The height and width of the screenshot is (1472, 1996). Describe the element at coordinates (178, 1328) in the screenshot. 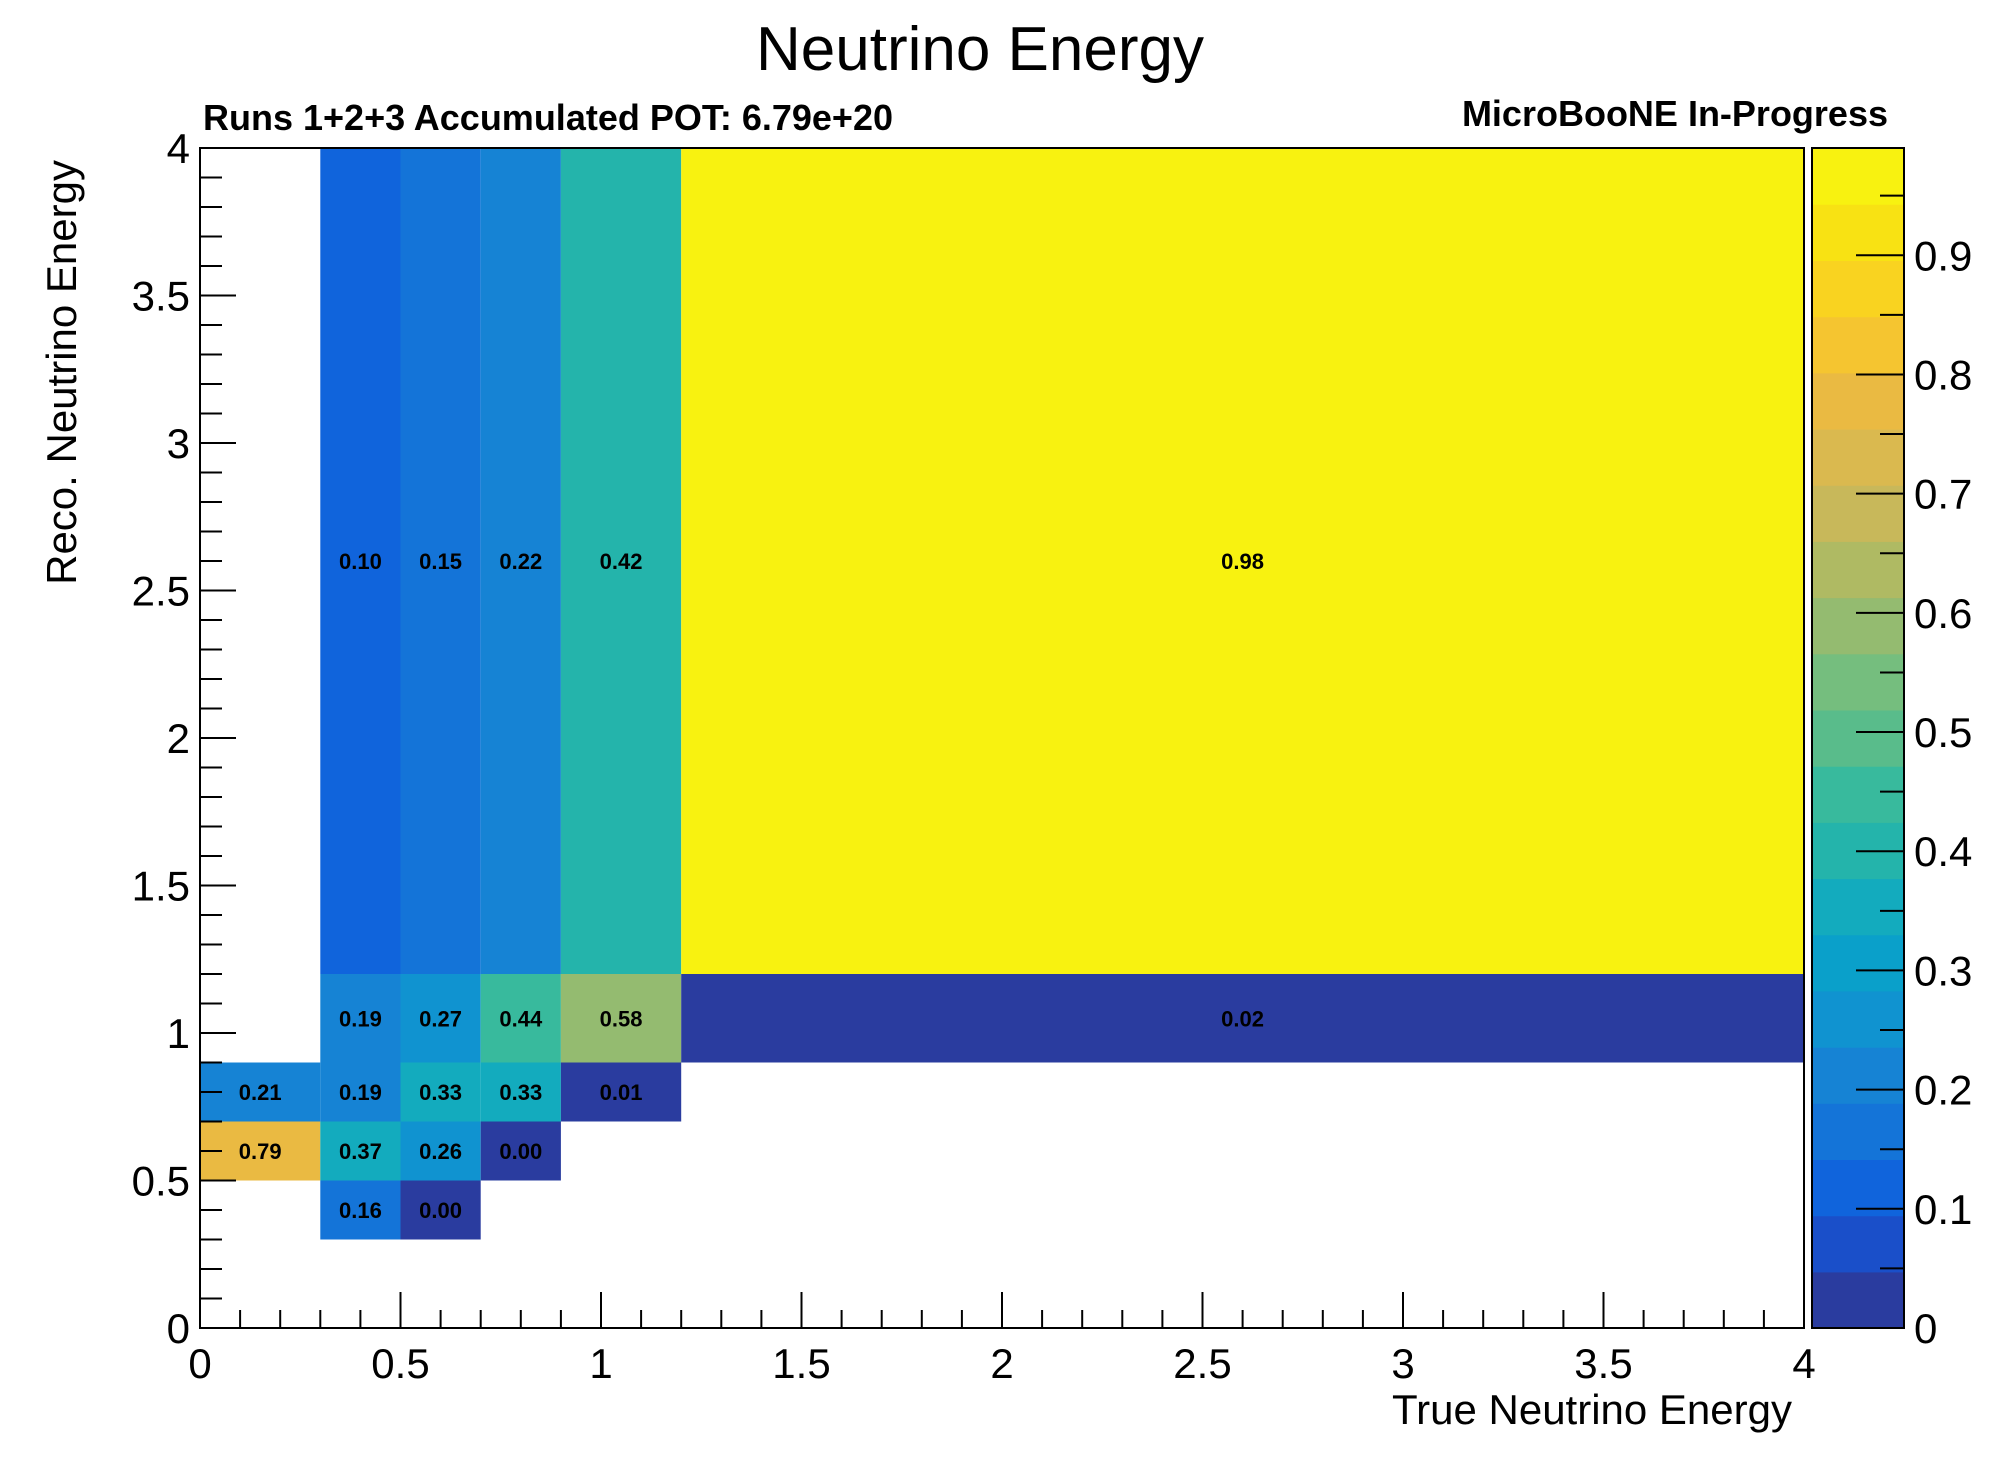

I see `y-tick-label: 0` at that location.